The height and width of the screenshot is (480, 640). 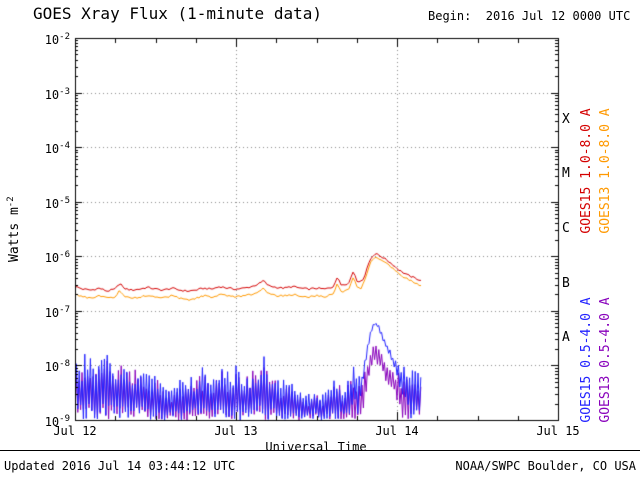 What do you see at coordinates (566, 338) in the screenshot?
I see `flare-class-letter: A` at bounding box center [566, 338].